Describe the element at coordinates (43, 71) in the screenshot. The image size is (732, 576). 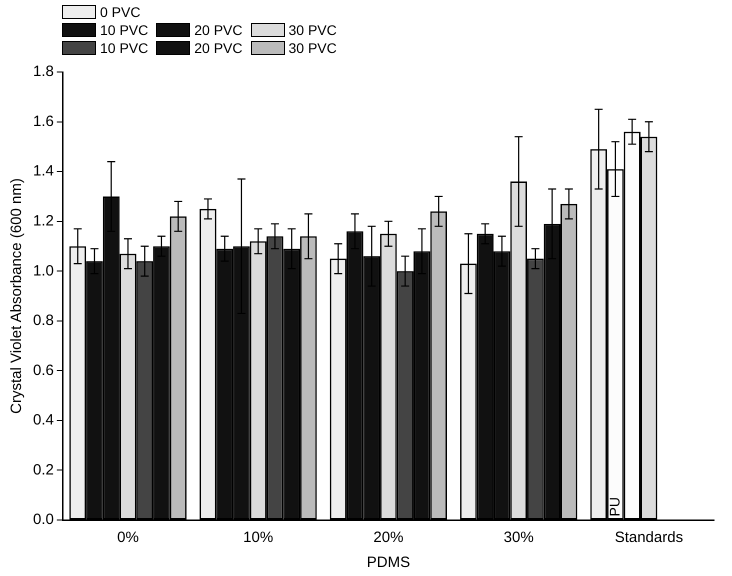
I see `y-tick-label: 1.8` at that location.